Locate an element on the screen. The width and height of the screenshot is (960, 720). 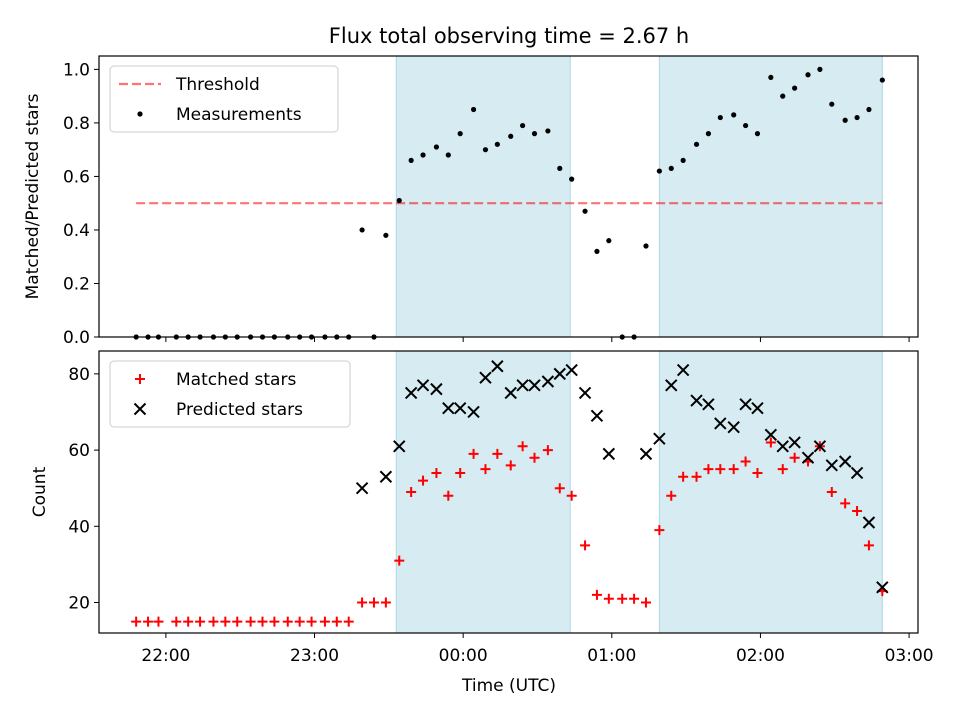
legend-label: Predicted stars is located at coordinates (239, 410).